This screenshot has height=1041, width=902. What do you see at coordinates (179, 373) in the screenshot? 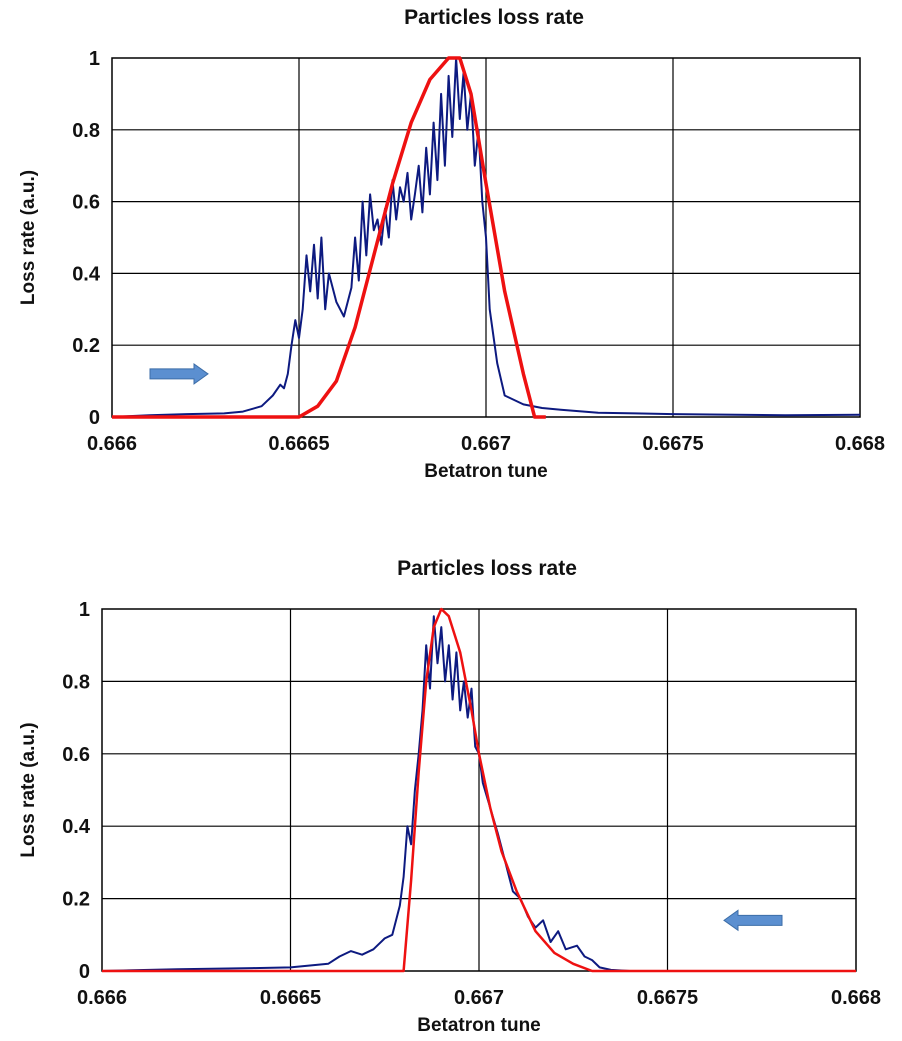
I see `arrow-right-icon` at bounding box center [179, 373].